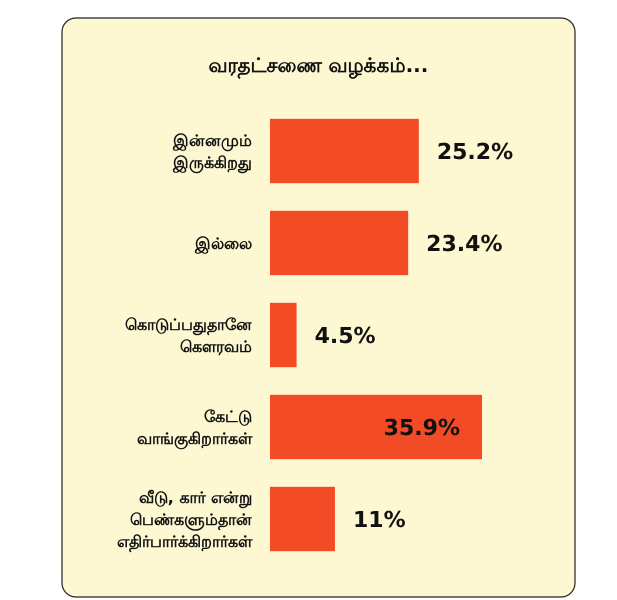 Image resolution: width=617 pixels, height=600 pixels. Describe the element at coordinates (188, 335) in the screenshot. I see `y-tick-label: கொடுப்பதுதானே கௌரவம்` at that location.